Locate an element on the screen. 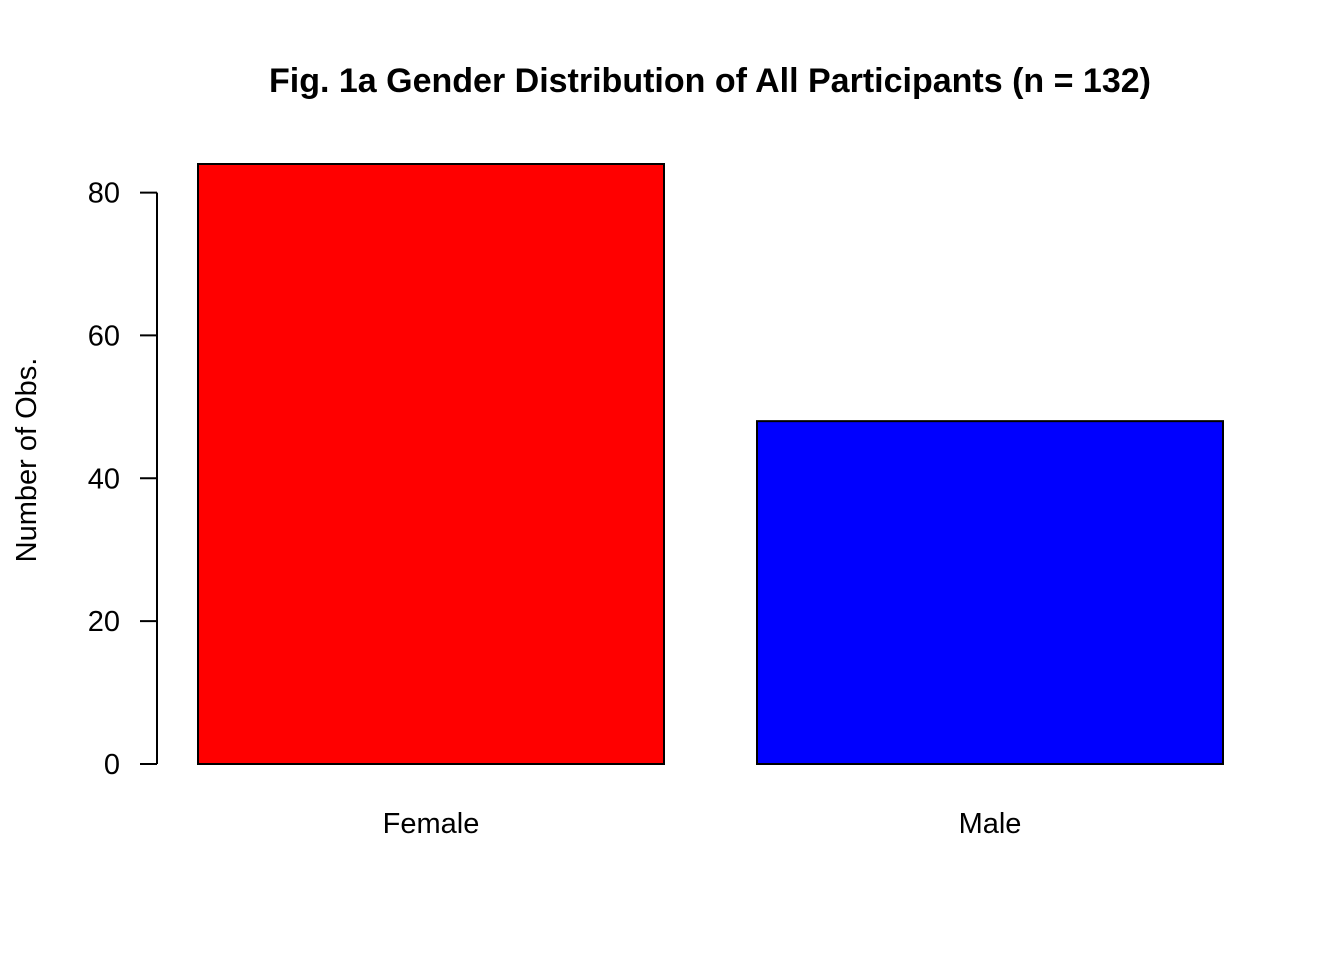 This screenshot has height=960, width=1344. y-tick-label: 80 is located at coordinates (104, 194).